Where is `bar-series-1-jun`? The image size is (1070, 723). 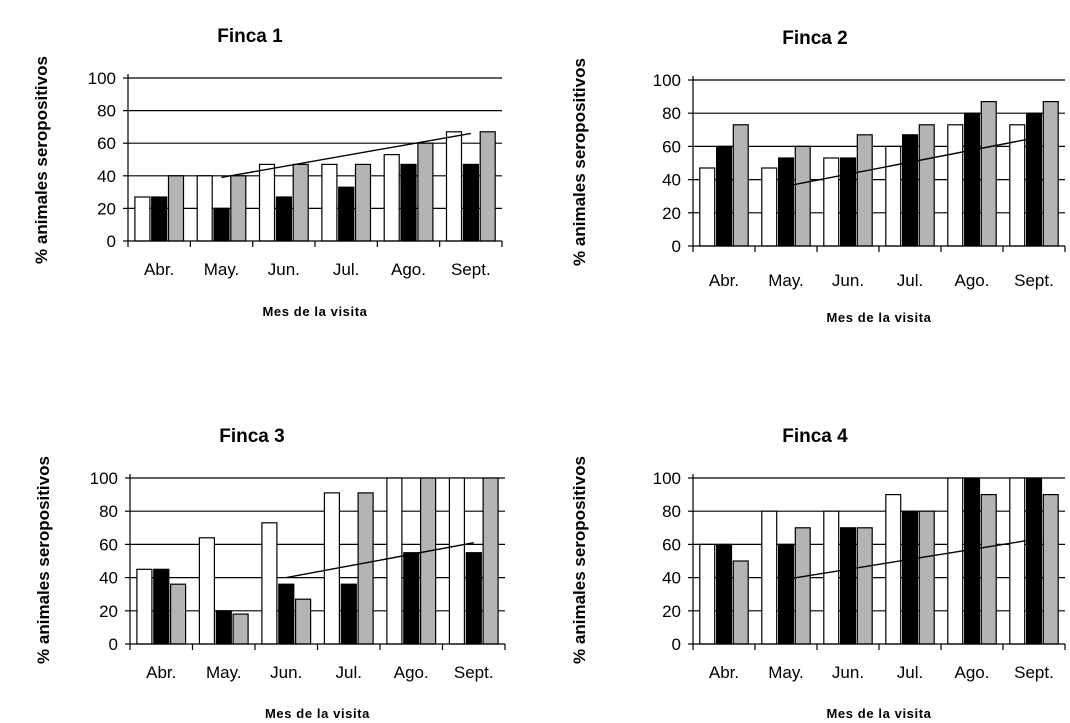
bar-series-1-jun is located at coordinates (831, 577).